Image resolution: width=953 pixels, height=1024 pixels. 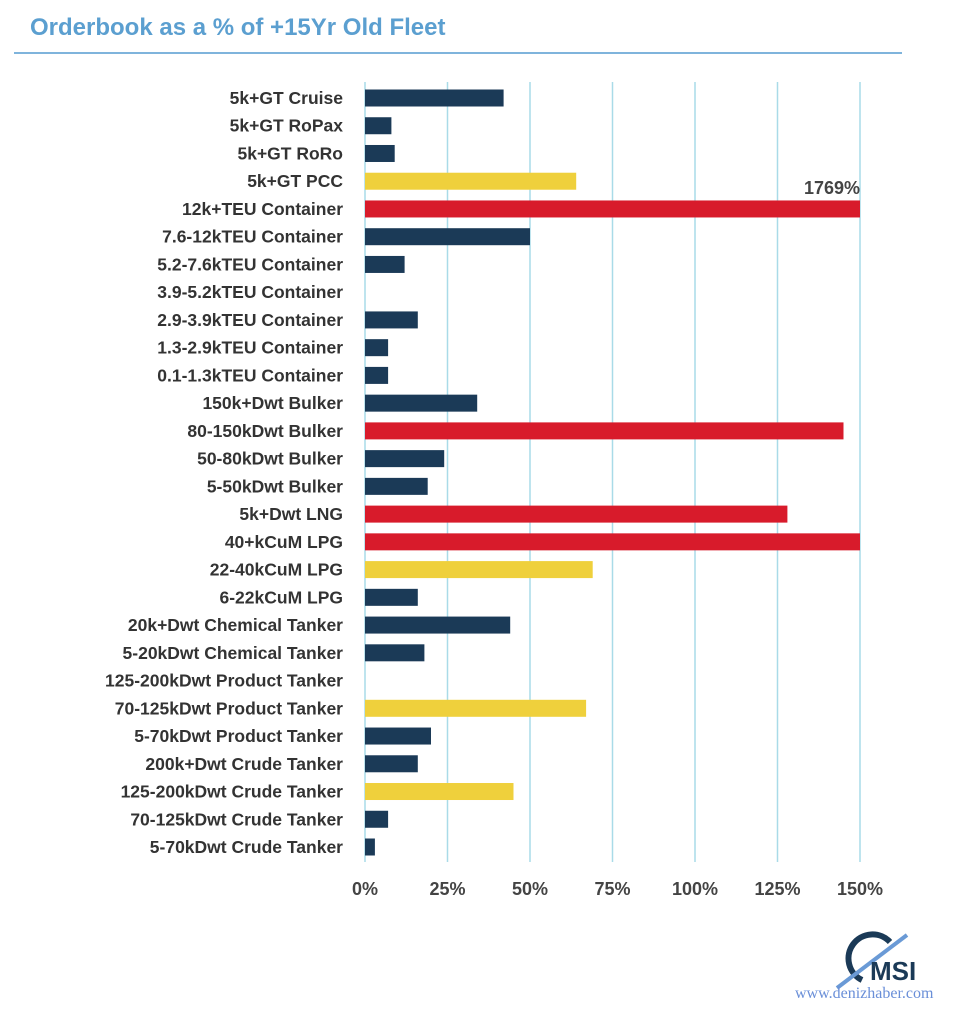 I want to click on category-label: 12k+TEU Container, so click(x=262, y=209).